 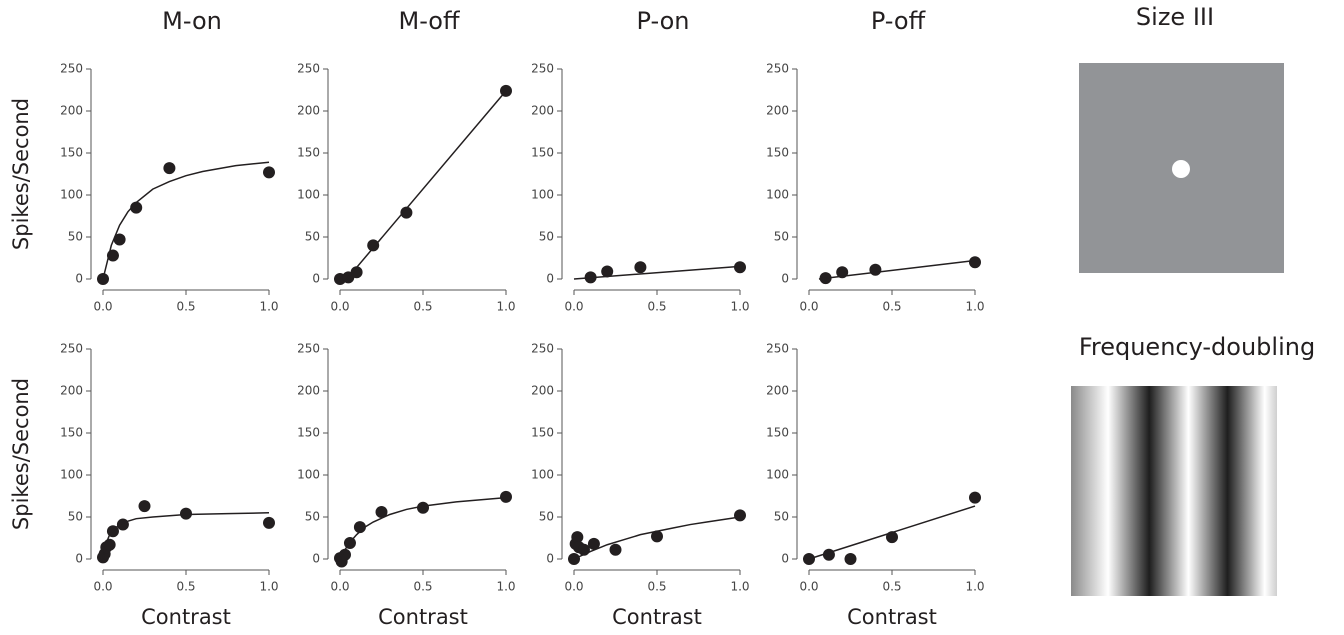 I want to click on grating-stimulus, so click(x=1174, y=491).